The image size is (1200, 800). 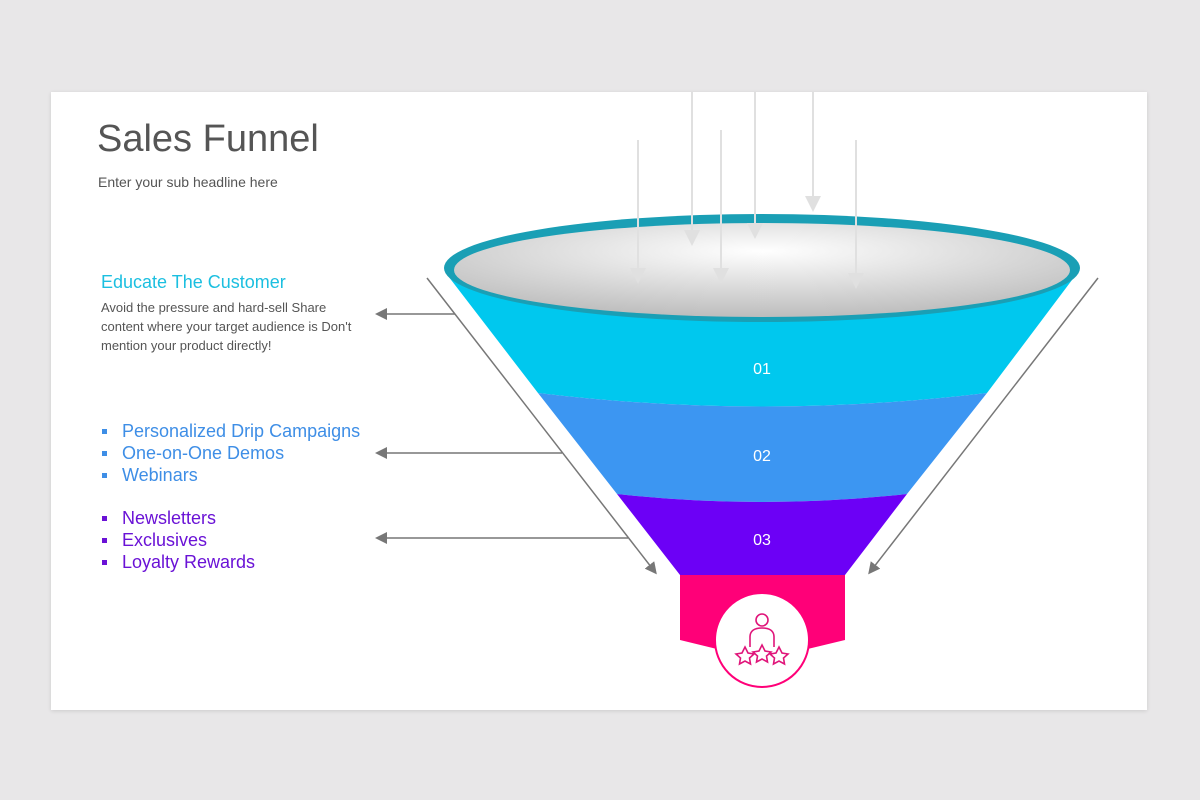 What do you see at coordinates (762, 369) in the screenshot?
I see `stage-1-label: 01` at bounding box center [762, 369].